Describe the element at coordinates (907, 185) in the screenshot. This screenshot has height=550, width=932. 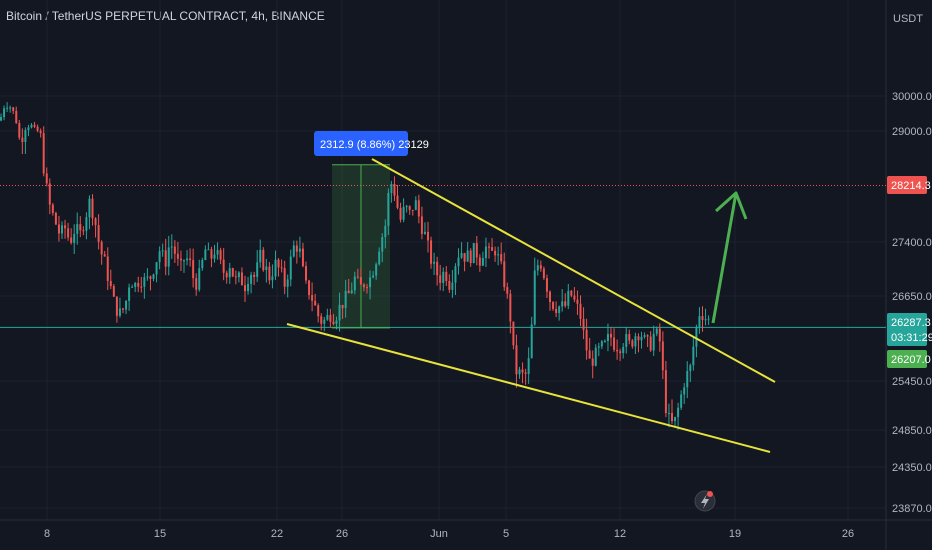
I see `resistance-price-tag` at that location.